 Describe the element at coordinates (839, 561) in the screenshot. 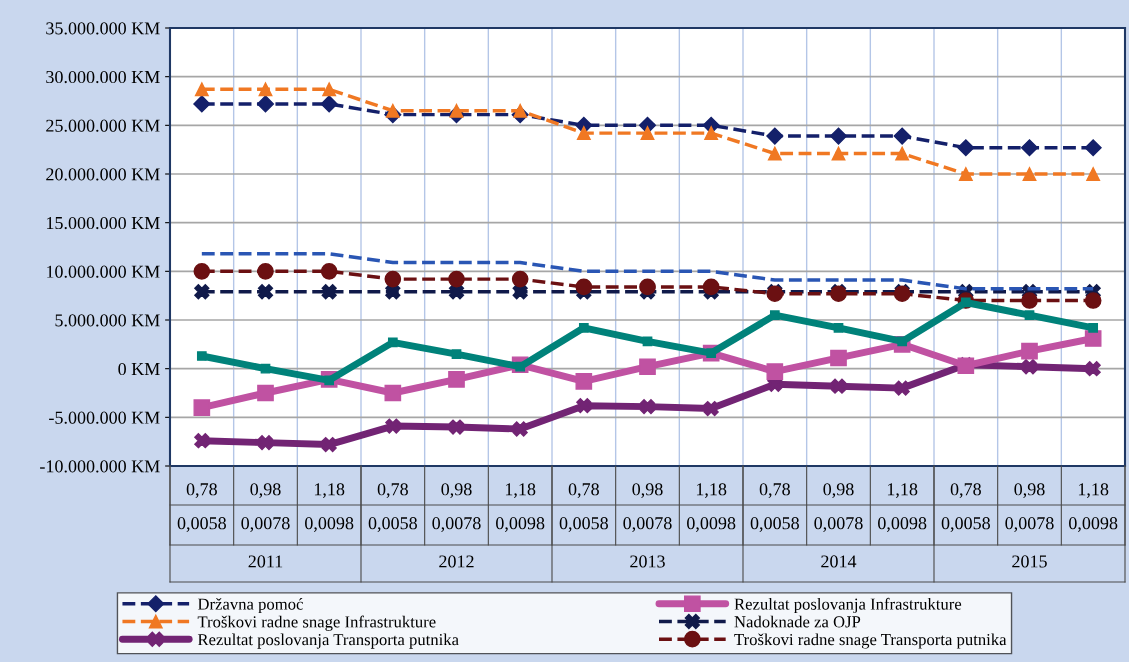

I see `text: 2014` at that location.